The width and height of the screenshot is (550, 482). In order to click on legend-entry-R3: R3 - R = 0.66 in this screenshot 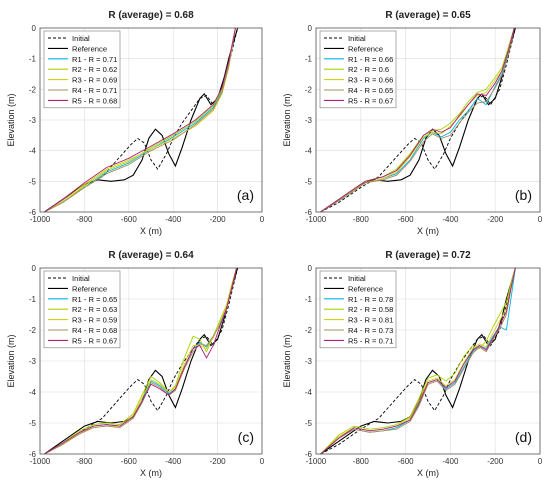, I will do `click(370, 80)`.